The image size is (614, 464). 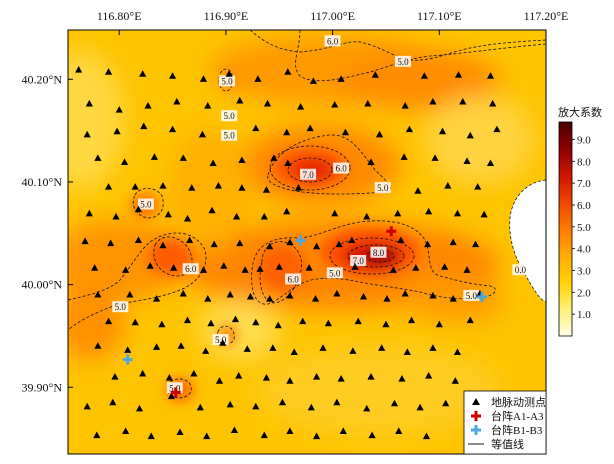 What do you see at coordinates (565, 229) in the screenshot?
I see `colorbar-ramp` at bounding box center [565, 229].